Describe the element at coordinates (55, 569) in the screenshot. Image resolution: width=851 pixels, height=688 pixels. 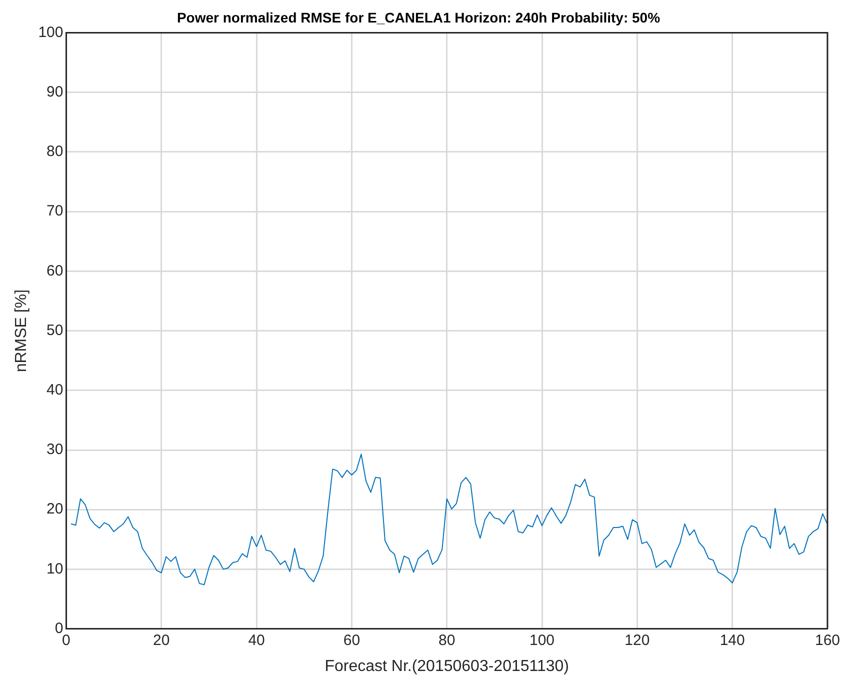
I see `y-tick-label: 10` at that location.